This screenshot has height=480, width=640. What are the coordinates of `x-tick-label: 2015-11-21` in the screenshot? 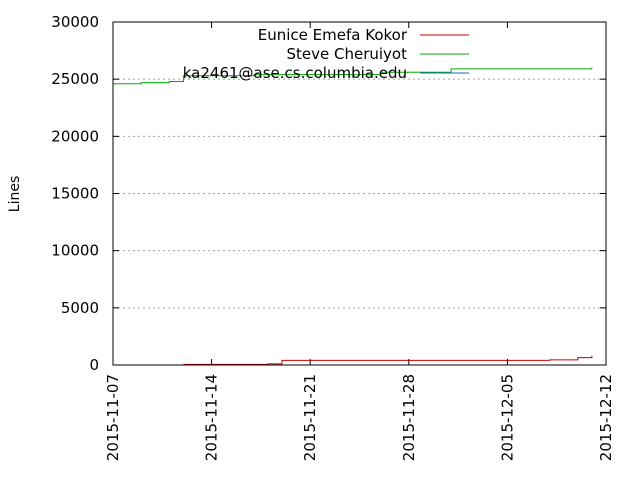 It's located at (310, 417).